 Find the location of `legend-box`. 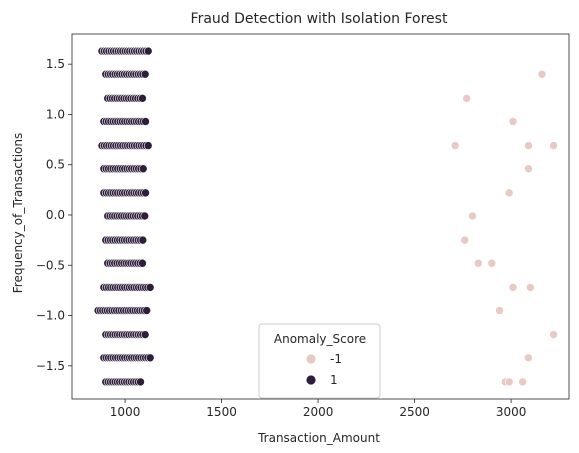

legend-box is located at coordinates (319, 361).